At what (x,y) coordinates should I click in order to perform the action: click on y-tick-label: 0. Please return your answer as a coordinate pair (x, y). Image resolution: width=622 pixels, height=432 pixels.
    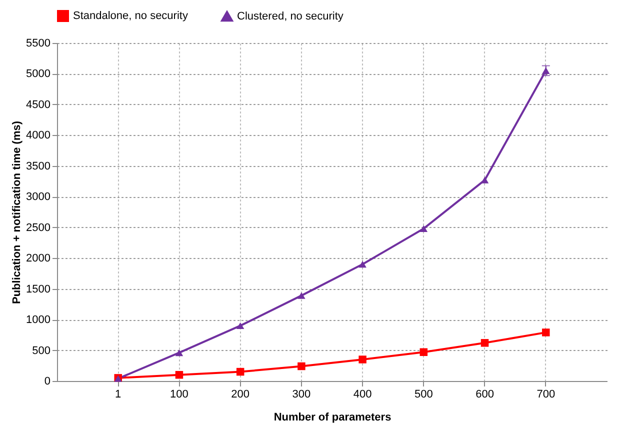
    Looking at the image, I should click on (47, 382).